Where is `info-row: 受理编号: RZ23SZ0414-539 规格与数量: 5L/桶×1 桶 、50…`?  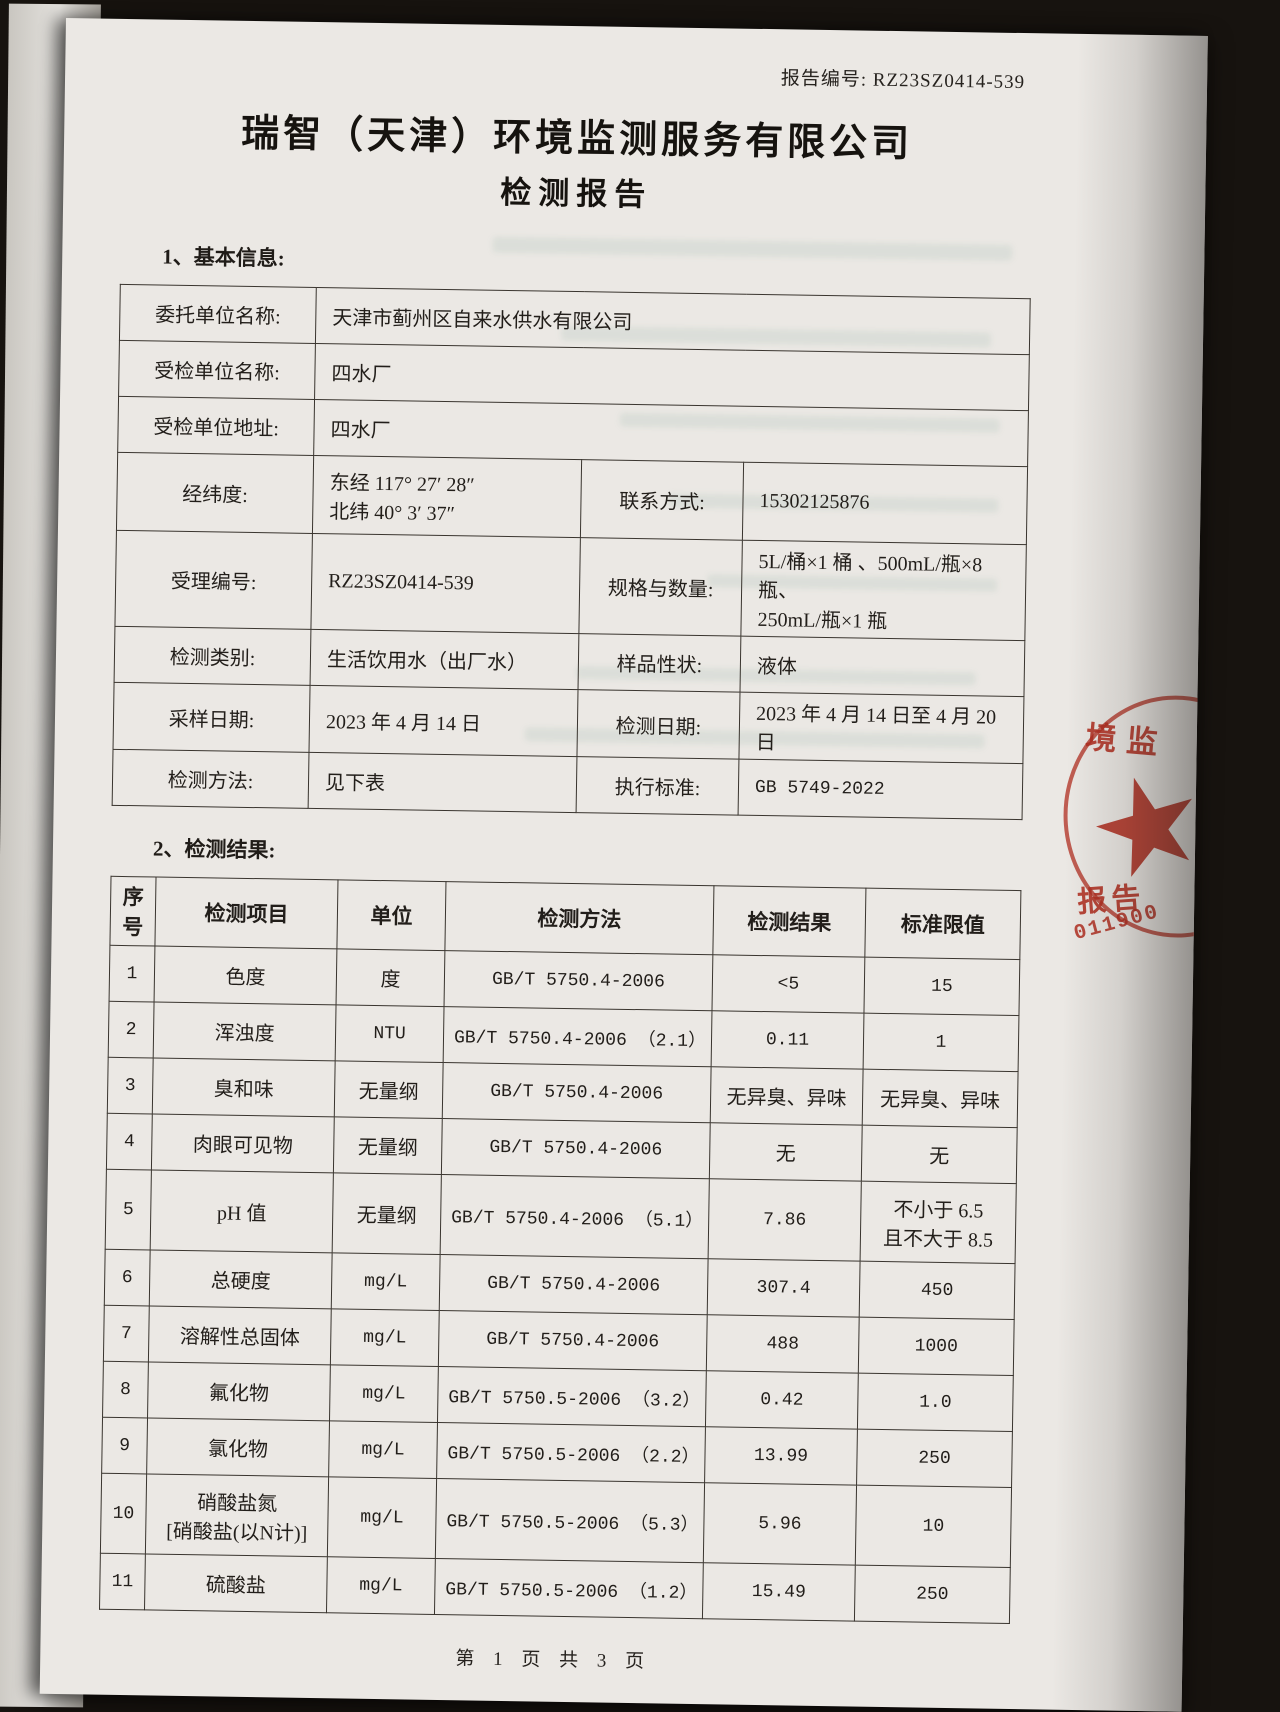
info-row: 受理编号: RZ23SZ0414-539 规格与数量: 5L/桶×1 桶 、50… is located at coordinates (570, 585).